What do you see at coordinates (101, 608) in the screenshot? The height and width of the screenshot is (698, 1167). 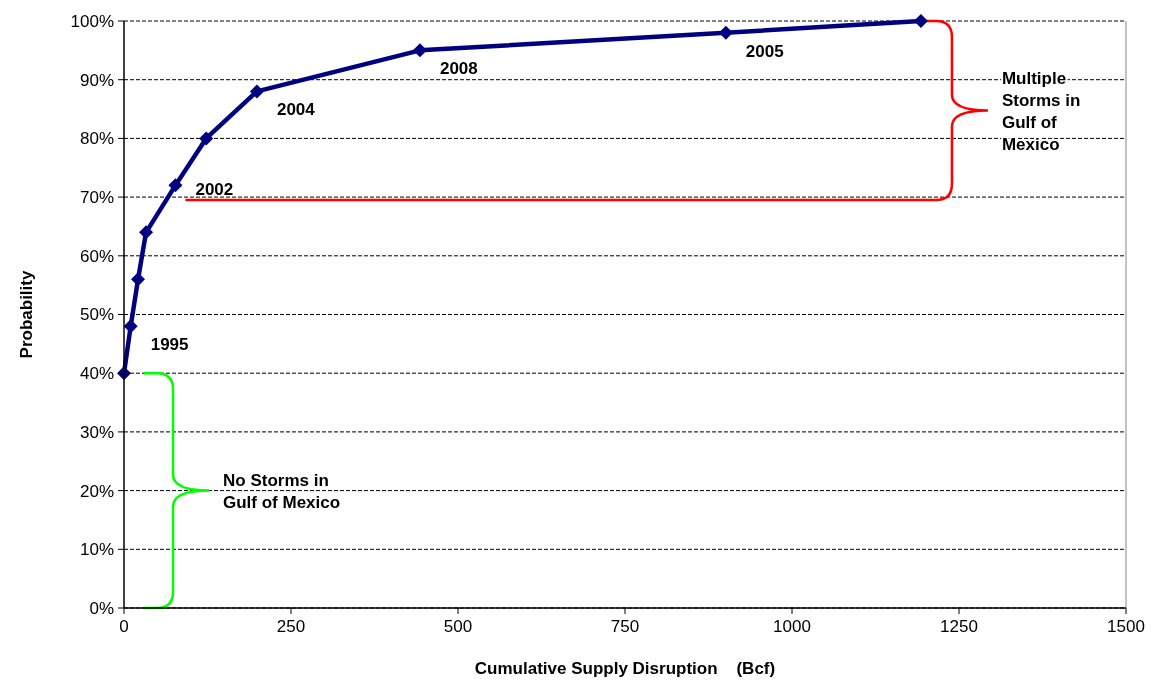 I see `y-tick-label: 0%` at bounding box center [101, 608].